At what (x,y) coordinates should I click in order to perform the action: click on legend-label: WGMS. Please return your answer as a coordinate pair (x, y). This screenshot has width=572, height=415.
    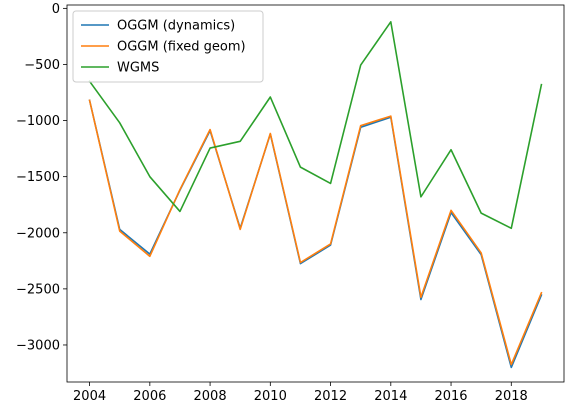
    Looking at the image, I should click on (138, 68).